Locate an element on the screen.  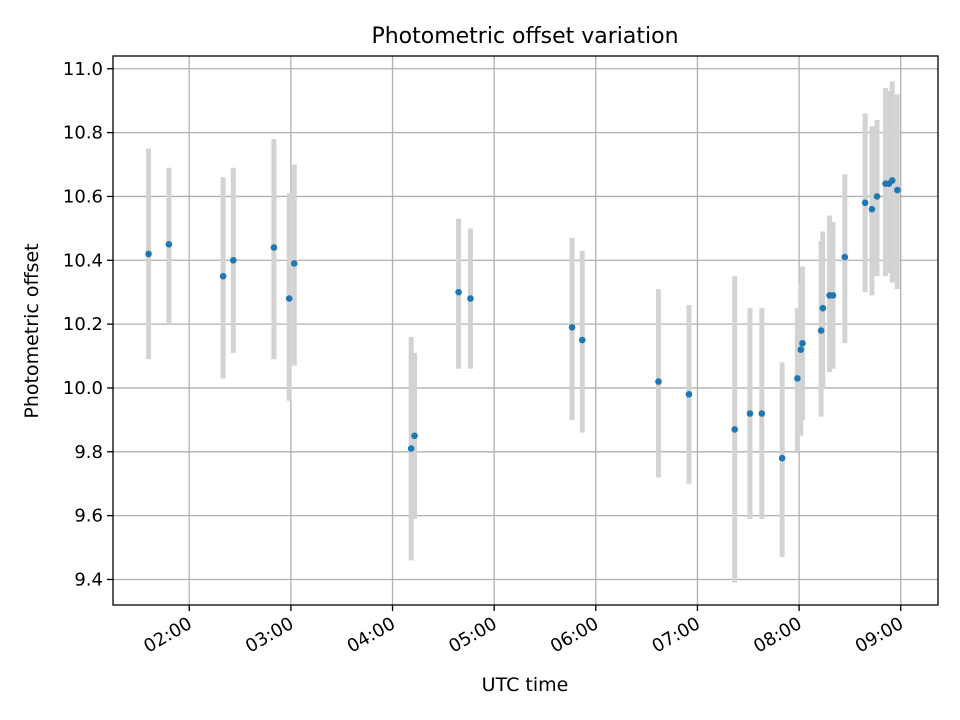
y-tick-label: 9.8 is located at coordinates (88, 452).